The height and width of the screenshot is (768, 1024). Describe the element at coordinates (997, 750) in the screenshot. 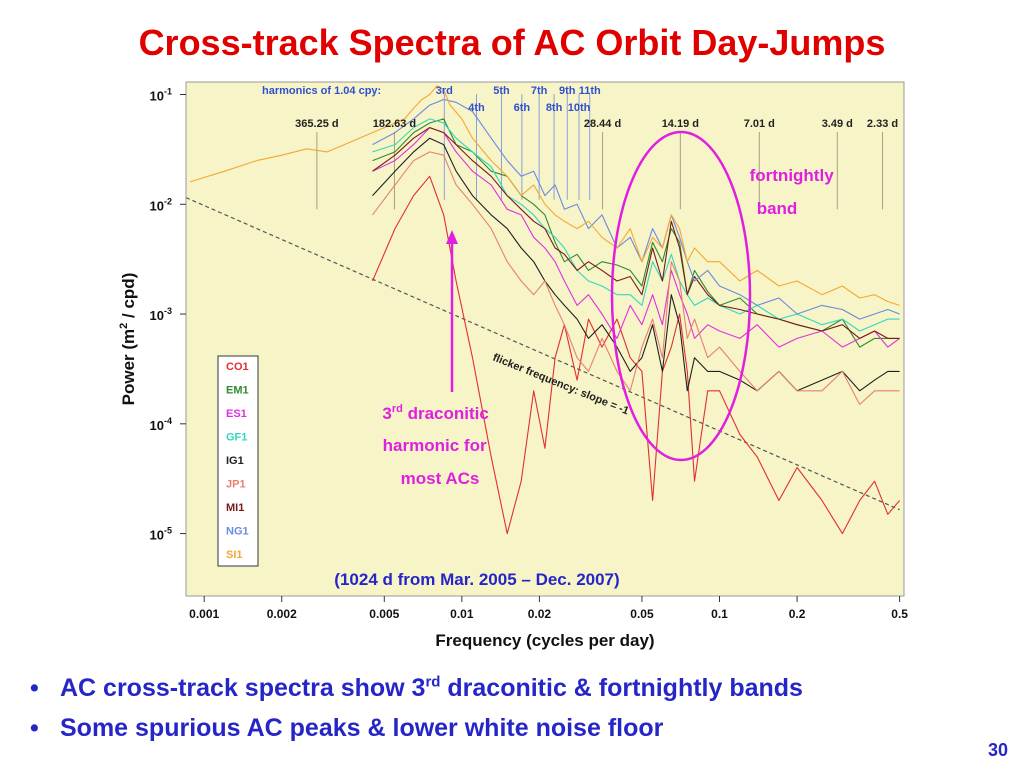

I see `page-number: 30` at that location.